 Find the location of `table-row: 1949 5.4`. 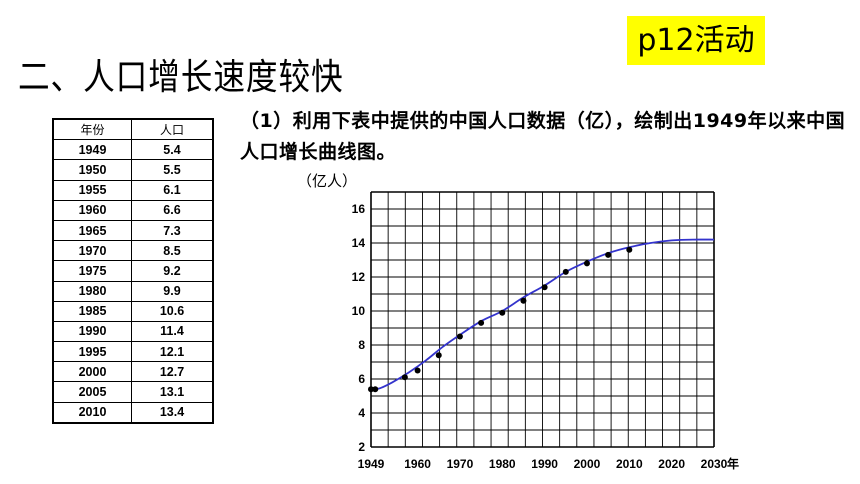

table-row: 1949 5.4 is located at coordinates (133, 150).